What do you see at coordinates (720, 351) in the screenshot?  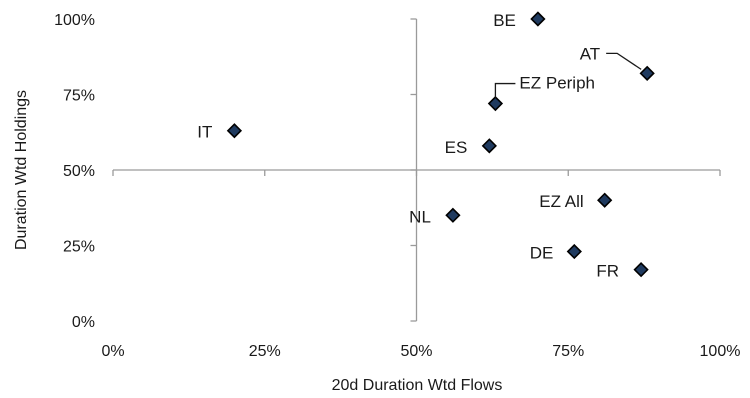 I see `x-tick-label: 100%` at bounding box center [720, 351].